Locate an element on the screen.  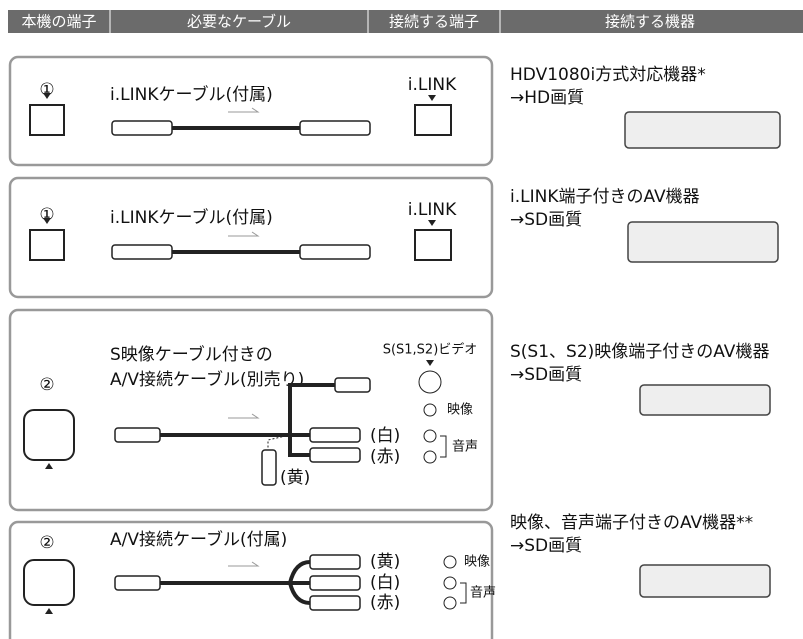
device-label: 映像、音声端子付きのAV機器** is located at coordinates (631, 523).